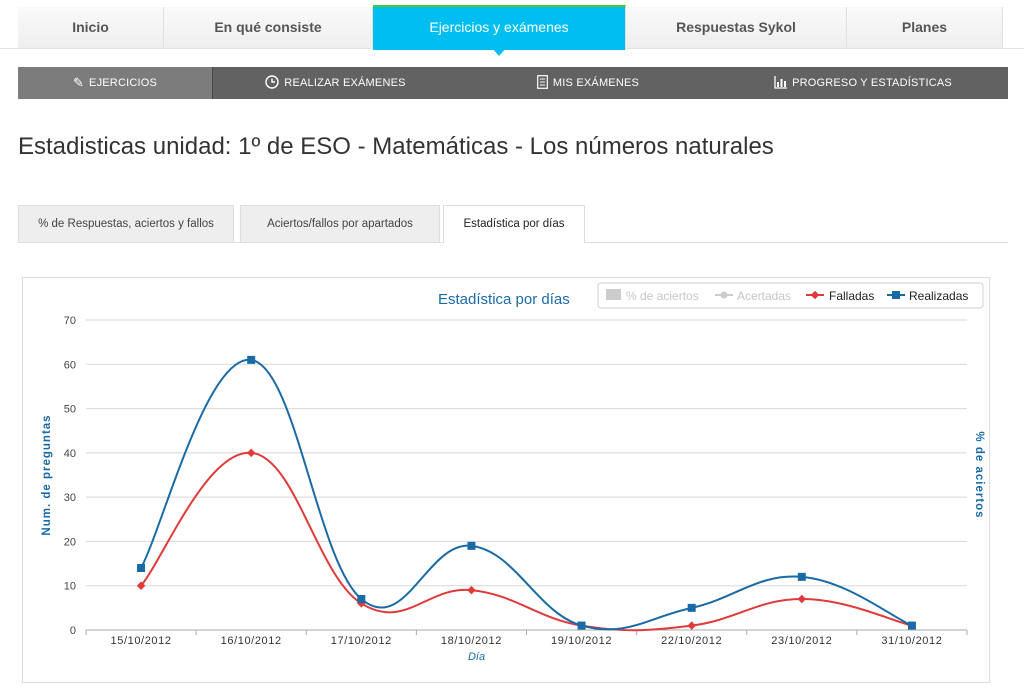  I want to click on clock-icon, so click(272, 83).